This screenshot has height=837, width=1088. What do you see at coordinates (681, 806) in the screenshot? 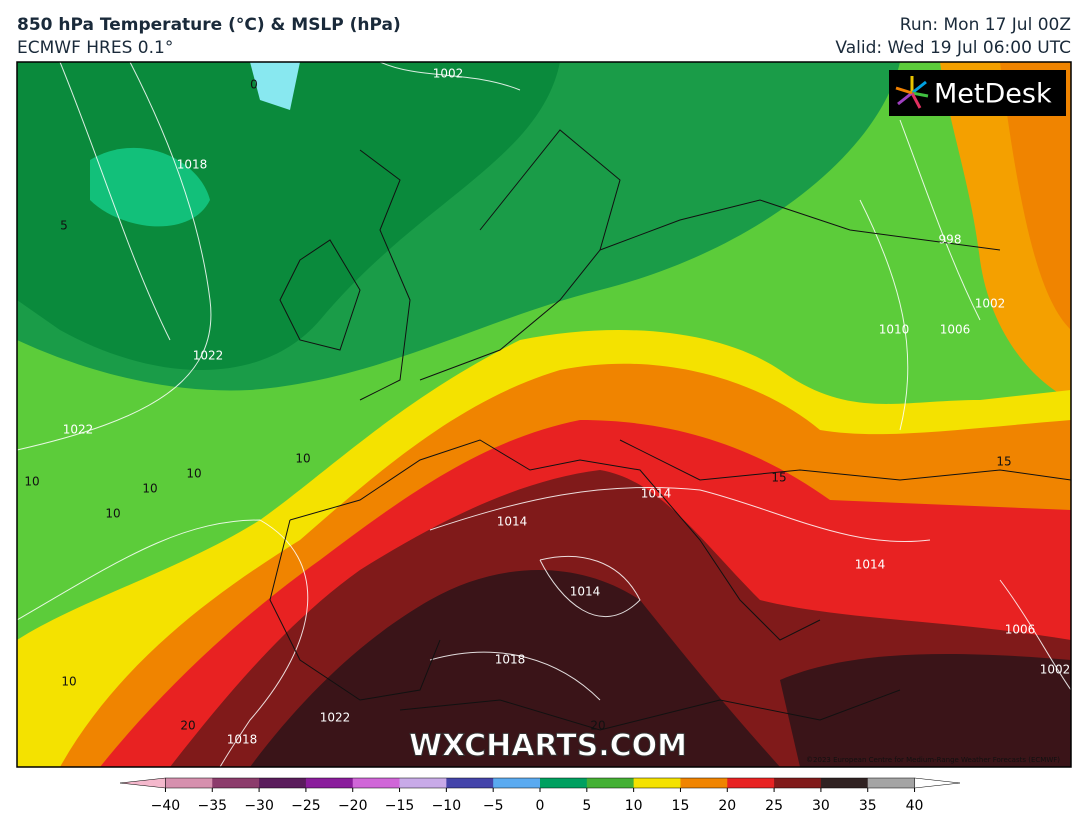
I see `colorbar-tick-label: 15` at bounding box center [681, 806].